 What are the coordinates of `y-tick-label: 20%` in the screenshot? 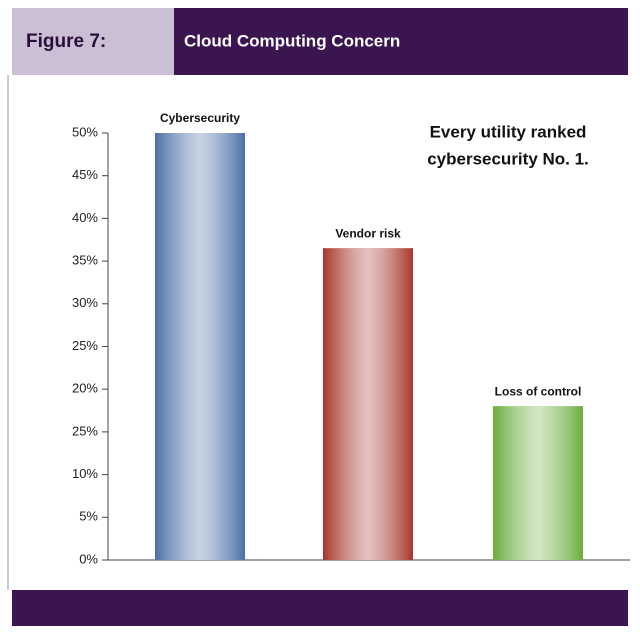 It's located at (85, 388).